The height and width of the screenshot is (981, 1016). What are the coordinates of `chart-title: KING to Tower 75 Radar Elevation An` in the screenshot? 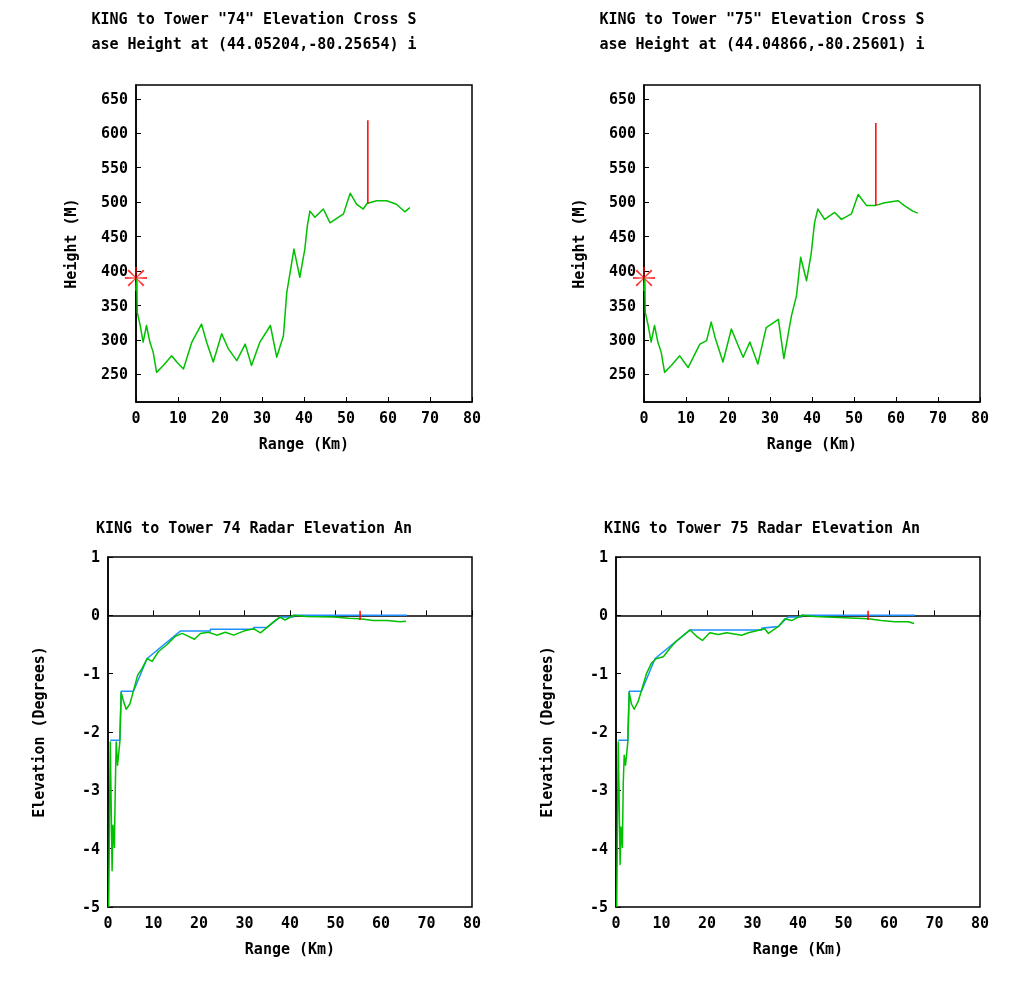 It's located at (762, 527).